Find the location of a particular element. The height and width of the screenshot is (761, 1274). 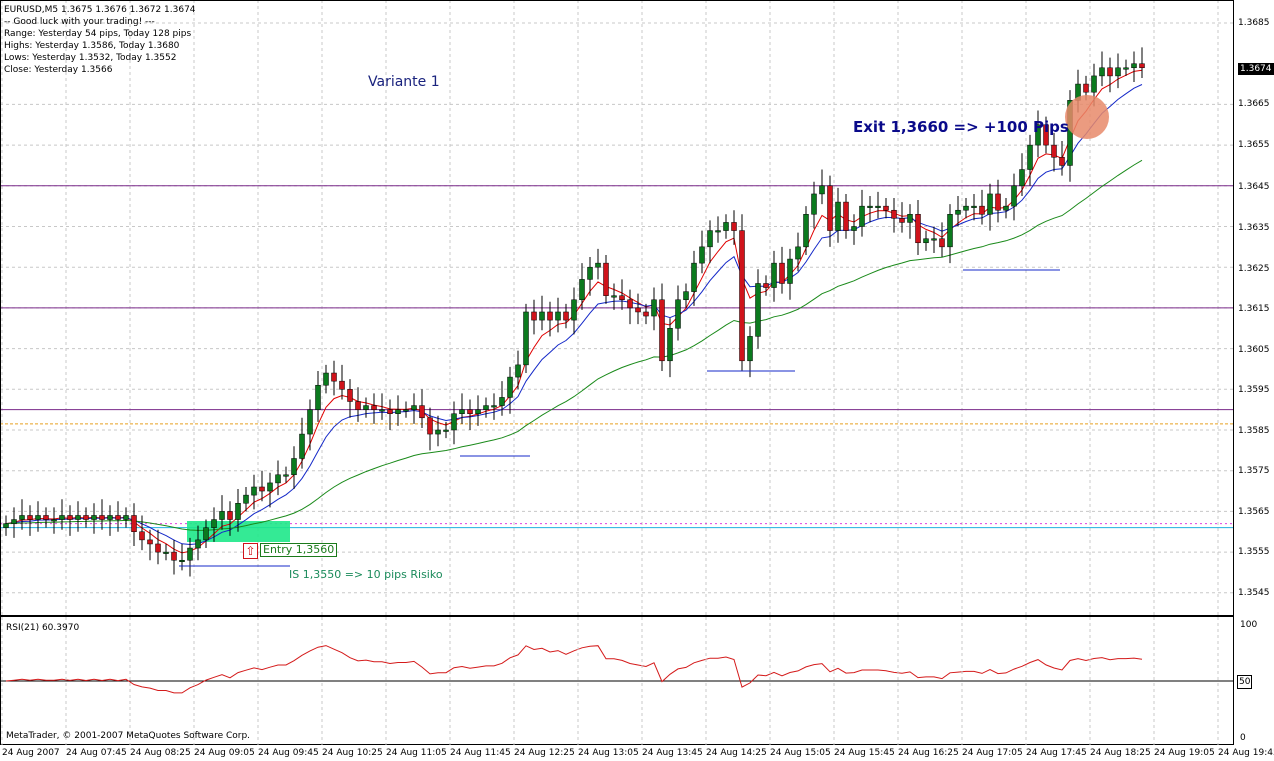

time-tick: 24 Aug 13:05 is located at coordinates (608, 753).